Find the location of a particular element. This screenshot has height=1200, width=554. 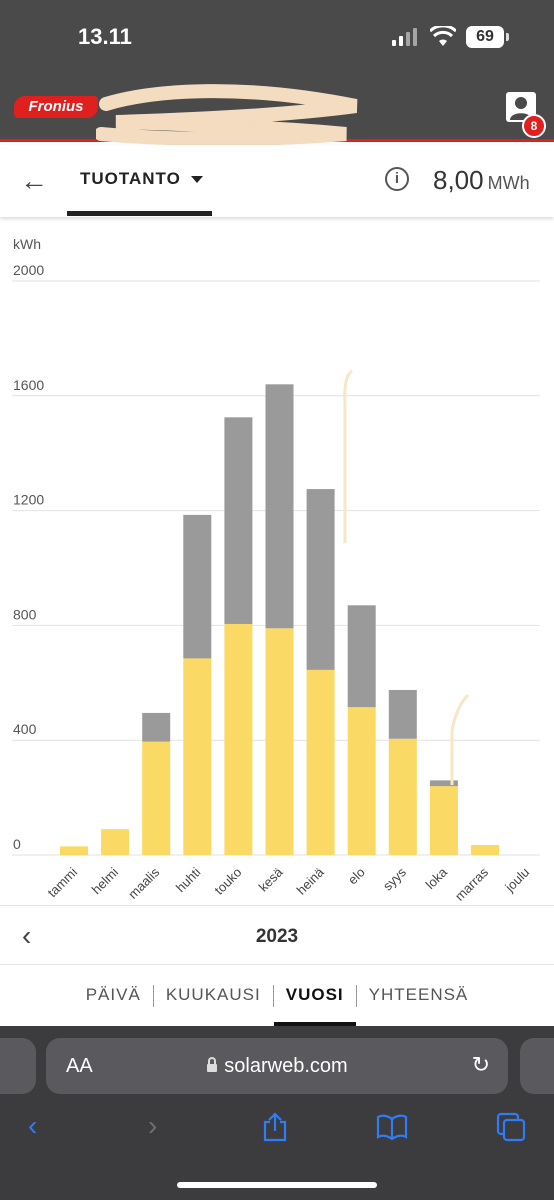

info-icon: i is located at coordinates (397, 179).